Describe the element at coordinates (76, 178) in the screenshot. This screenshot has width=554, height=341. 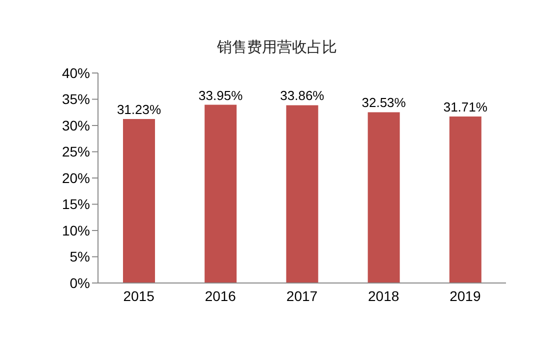
I see `y-tick-label: 20%` at that location.